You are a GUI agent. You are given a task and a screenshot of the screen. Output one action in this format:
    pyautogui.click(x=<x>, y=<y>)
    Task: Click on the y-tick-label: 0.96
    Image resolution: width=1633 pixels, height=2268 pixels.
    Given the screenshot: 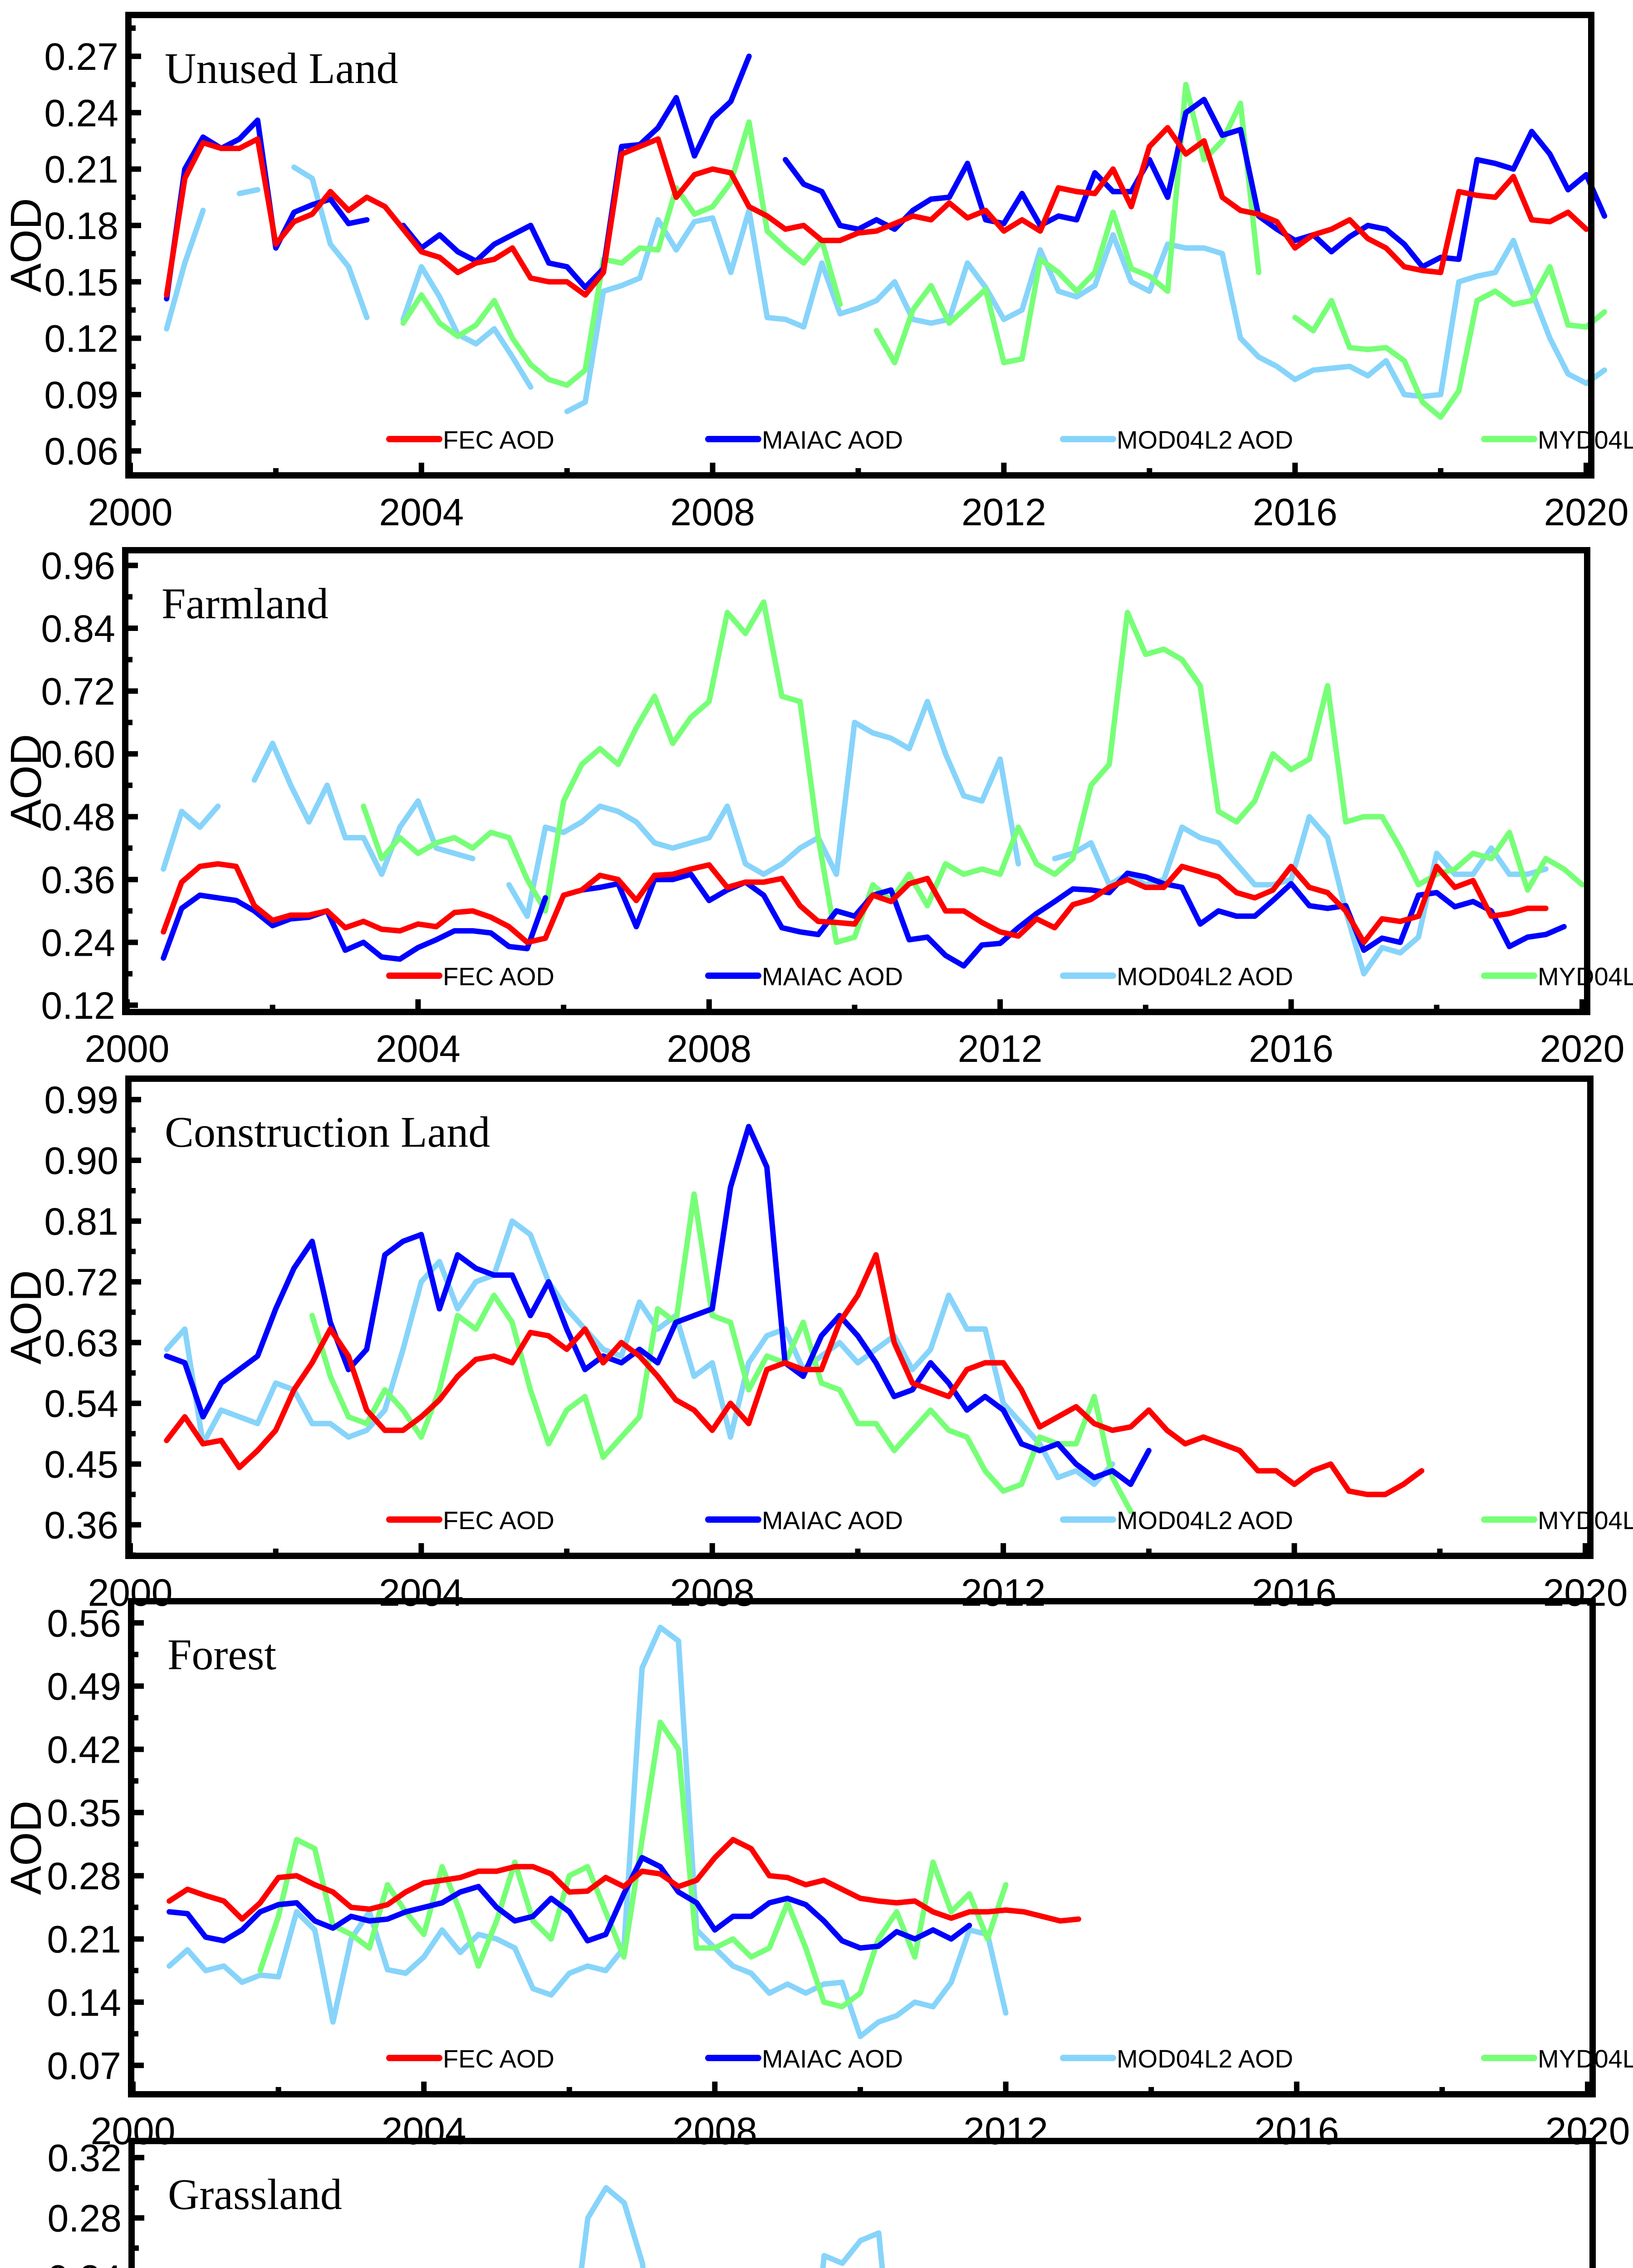 What is the action you would take?
    pyautogui.click(x=78, y=566)
    